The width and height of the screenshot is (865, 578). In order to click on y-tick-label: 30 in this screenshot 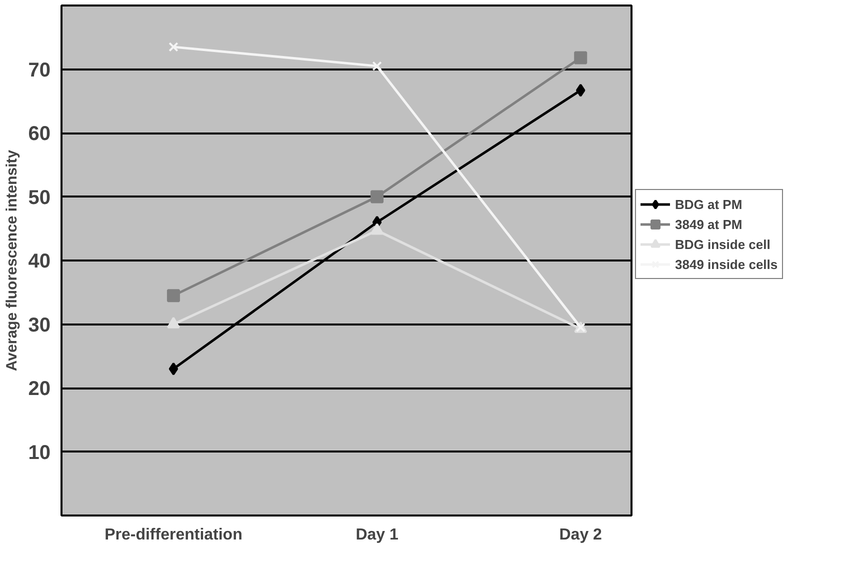, I will do `click(39, 325)`.